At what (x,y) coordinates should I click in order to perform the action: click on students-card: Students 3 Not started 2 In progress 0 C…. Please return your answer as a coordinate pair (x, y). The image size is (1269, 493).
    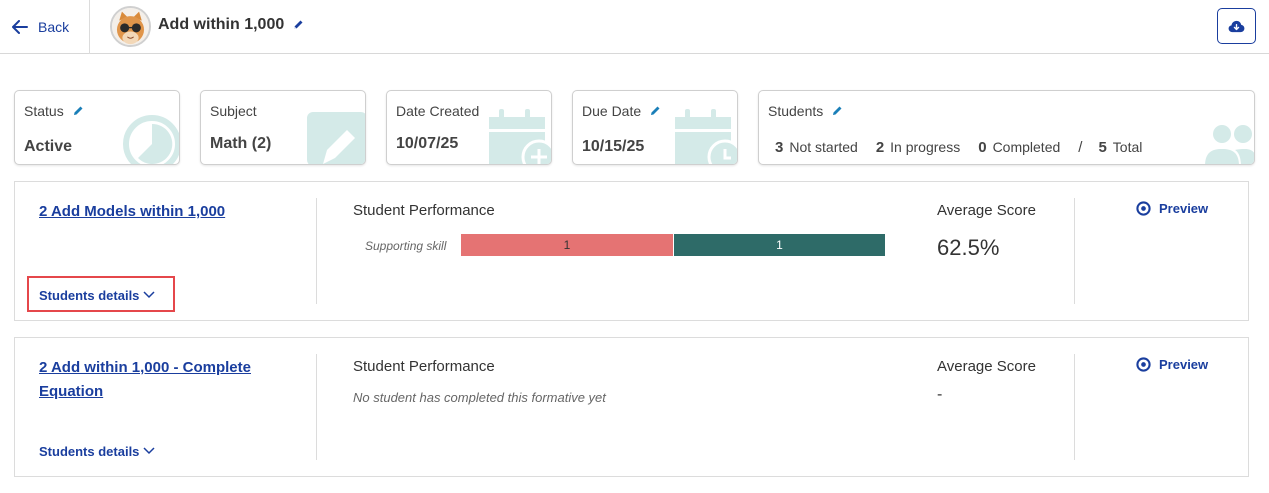
    Looking at the image, I should click on (1006, 127).